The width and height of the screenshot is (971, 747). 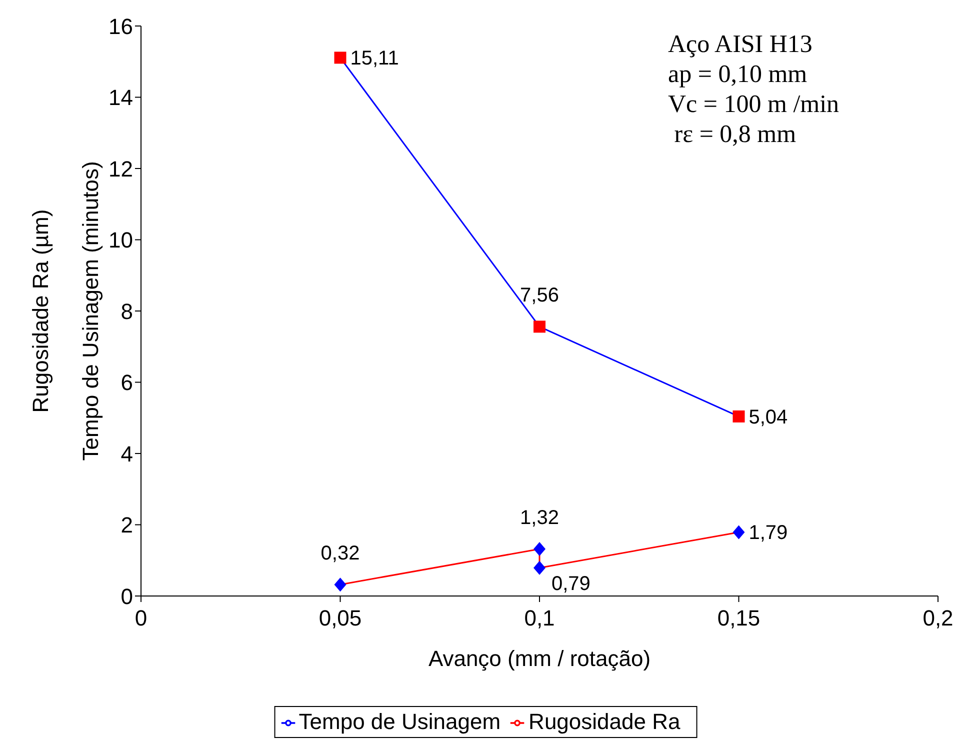 What do you see at coordinates (768, 533) in the screenshot?
I see `data-label: 1,79` at bounding box center [768, 533].